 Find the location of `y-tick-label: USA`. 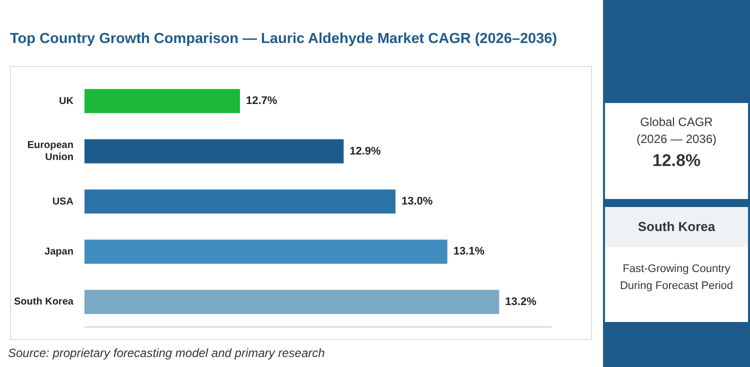

y-tick-label: USA is located at coordinates (63, 202).